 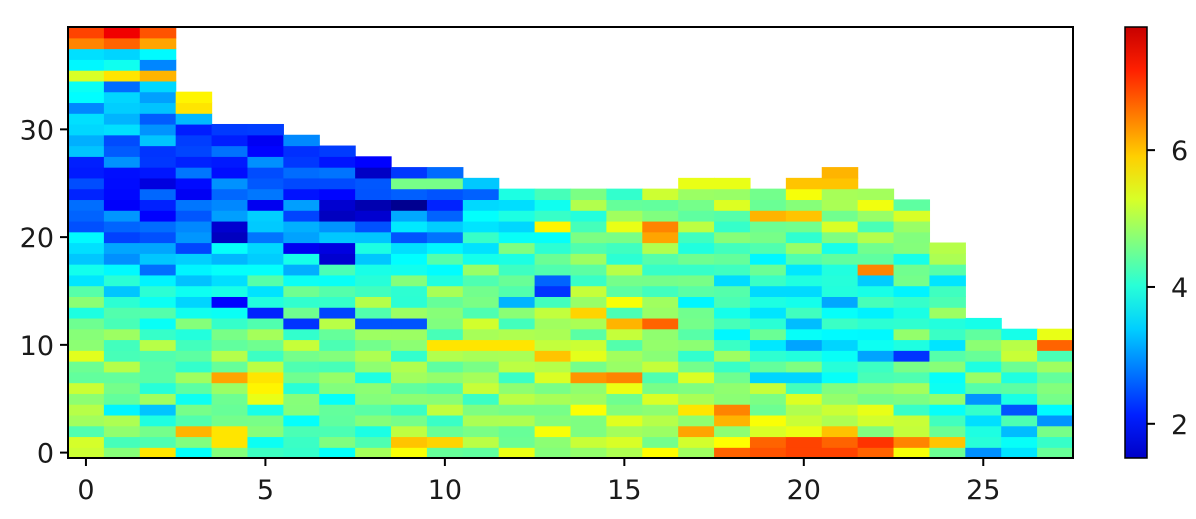 What do you see at coordinates (1179, 151) in the screenshot?
I see `colorbar-tick-label: 6` at bounding box center [1179, 151].